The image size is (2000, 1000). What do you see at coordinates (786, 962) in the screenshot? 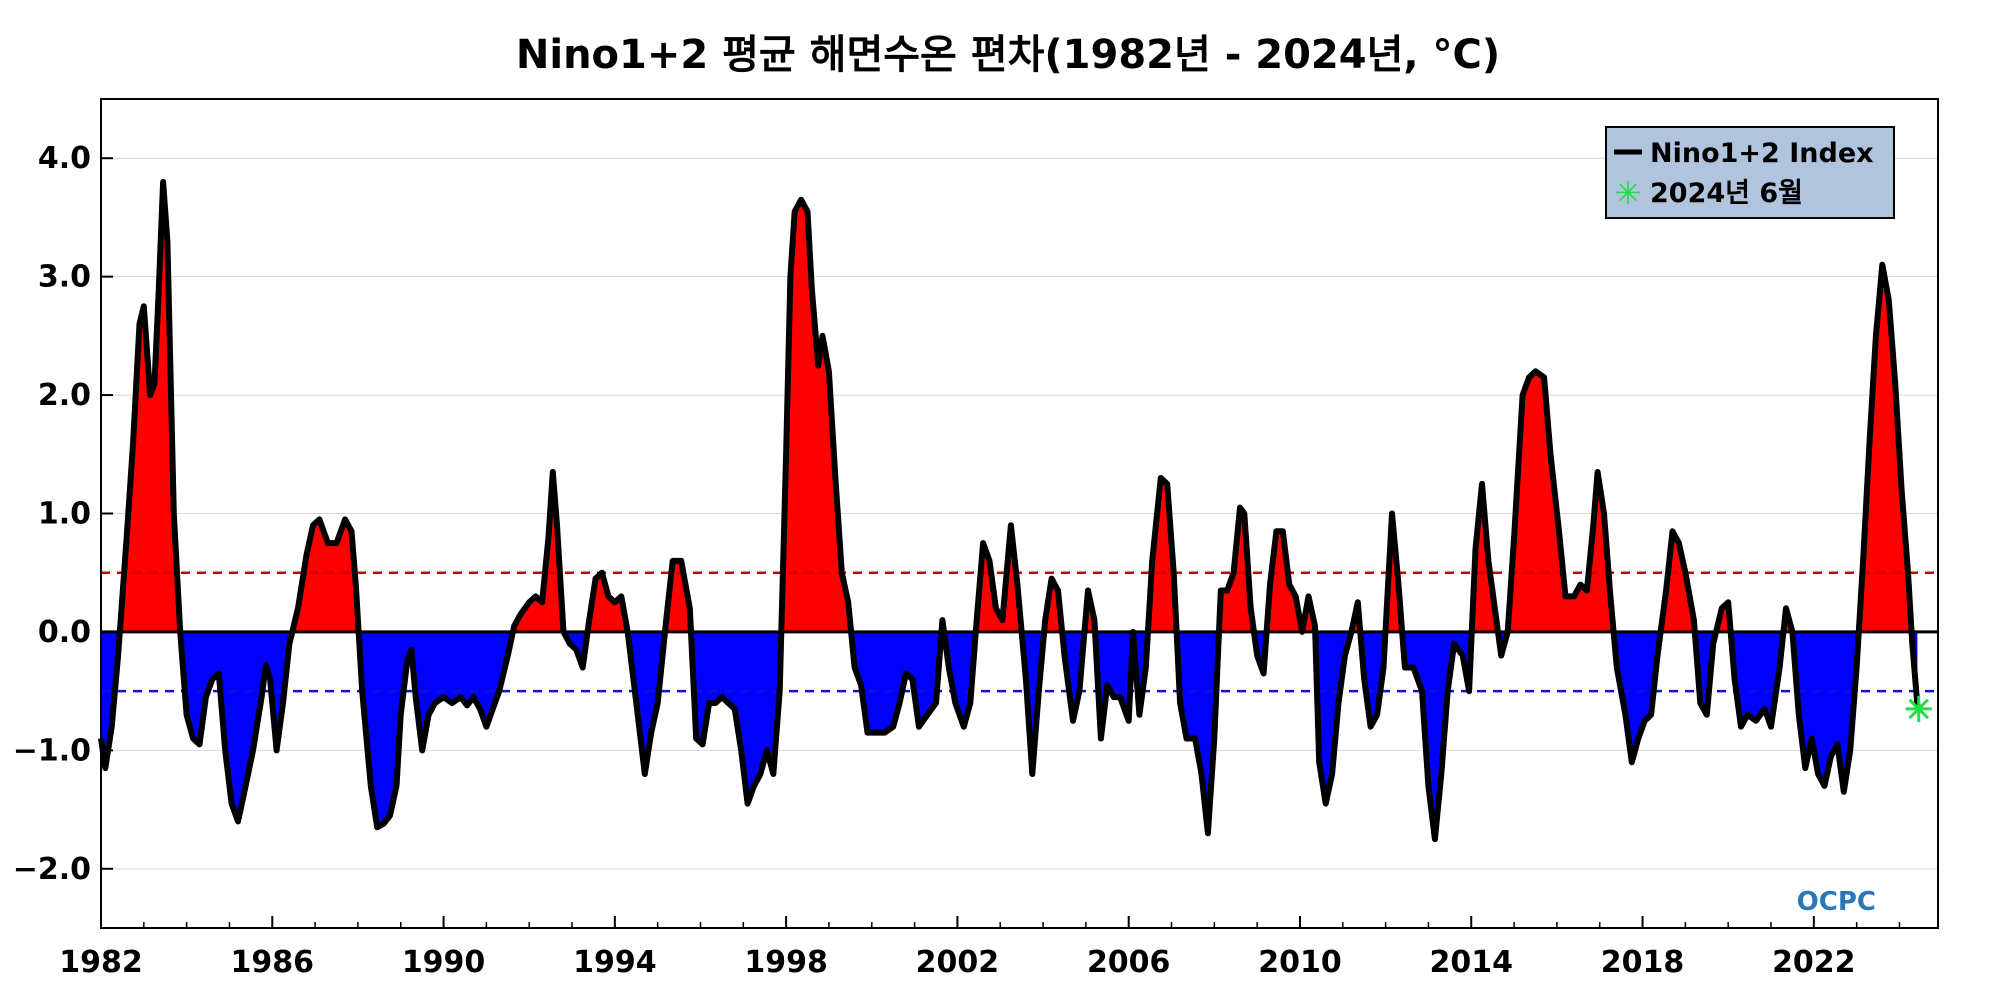
I see `x-tick-label: 1998` at bounding box center [786, 962].